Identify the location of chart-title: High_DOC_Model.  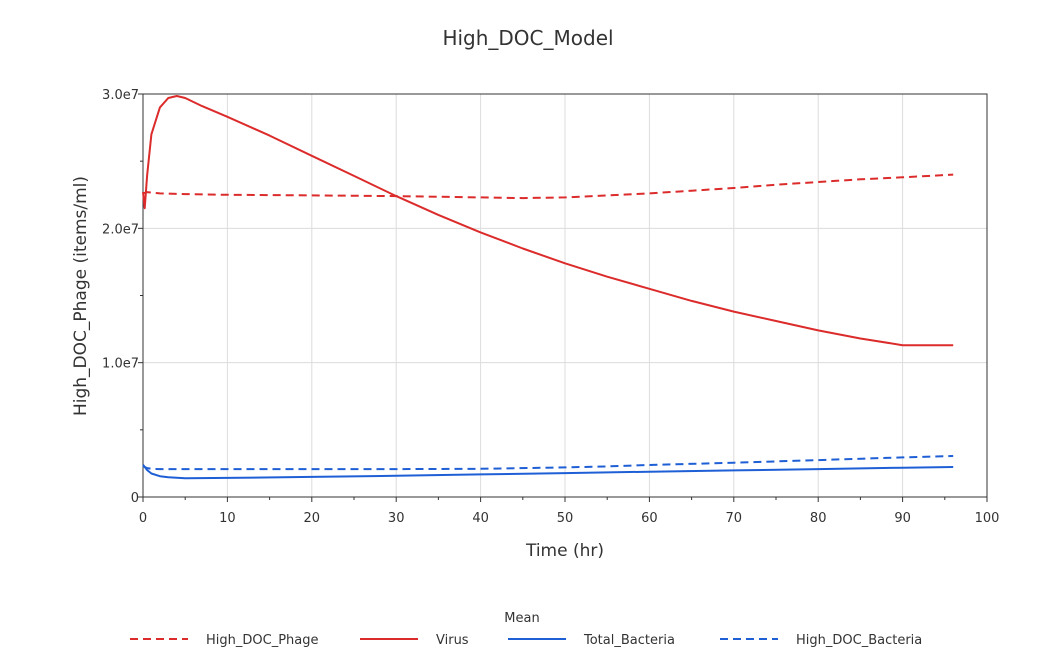
(527, 38).